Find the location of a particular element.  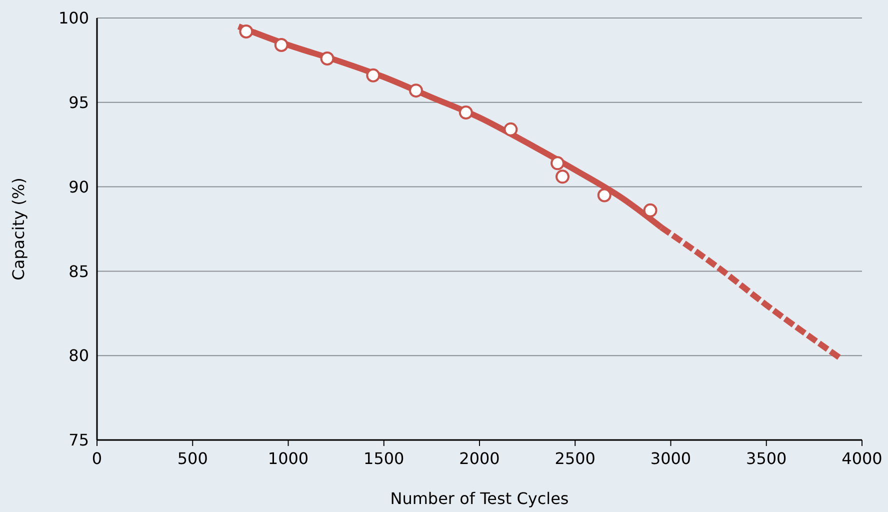

y-tick-label: 100 is located at coordinates (73, 18).